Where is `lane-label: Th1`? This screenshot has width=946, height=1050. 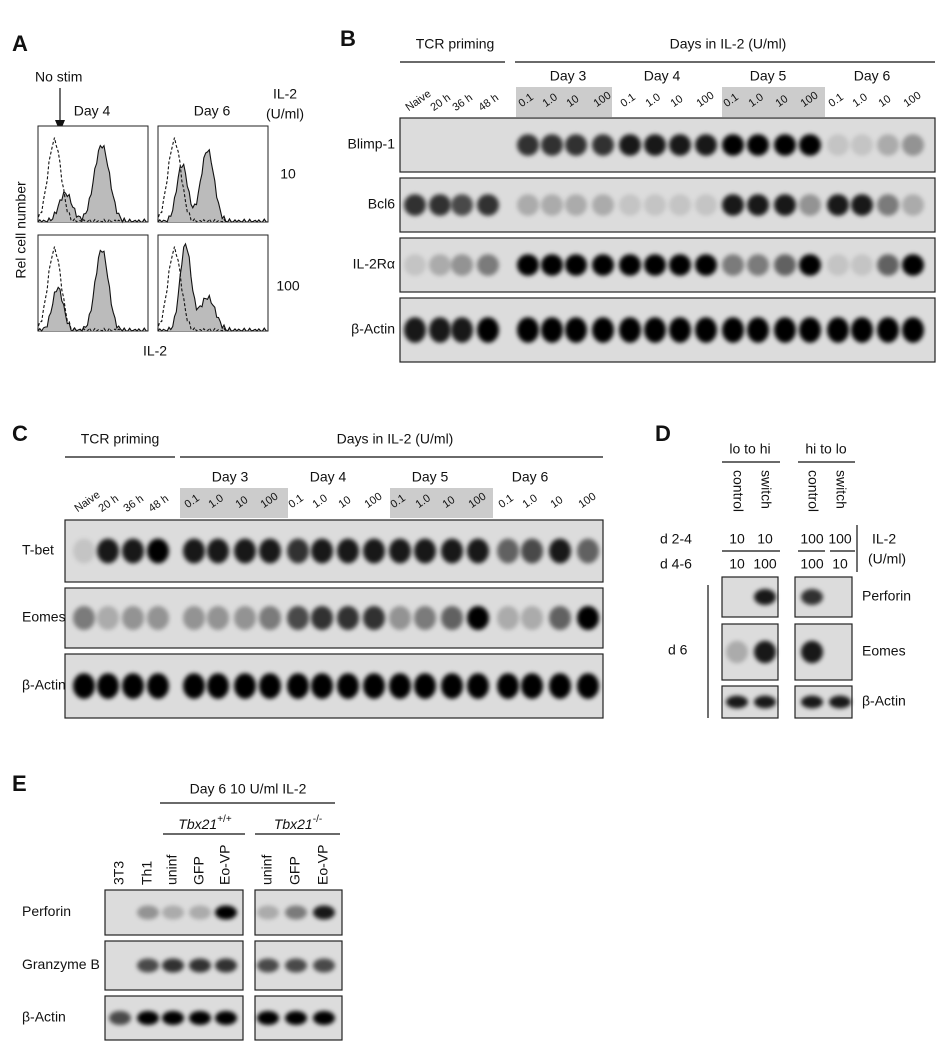
lane-label: Th1 is located at coordinates (147, 873).